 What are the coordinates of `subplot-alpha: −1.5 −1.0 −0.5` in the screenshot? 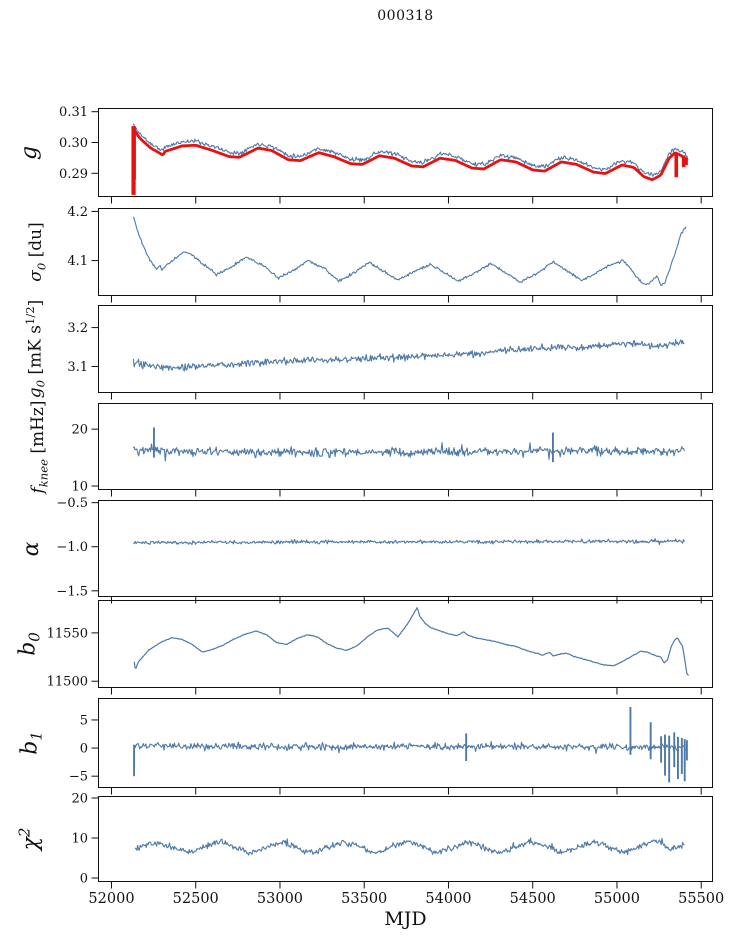 It's located at (384, 550).